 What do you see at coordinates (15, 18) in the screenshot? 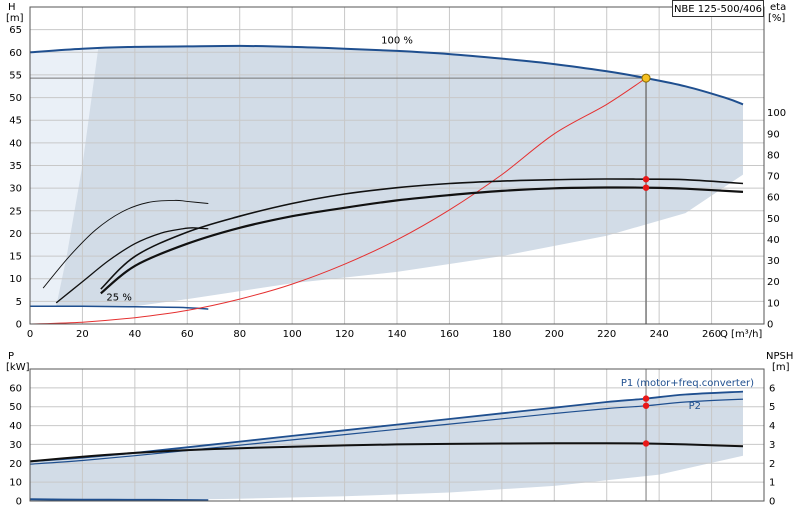
I see `y-axis-unit-h: [m]` at bounding box center [15, 18].